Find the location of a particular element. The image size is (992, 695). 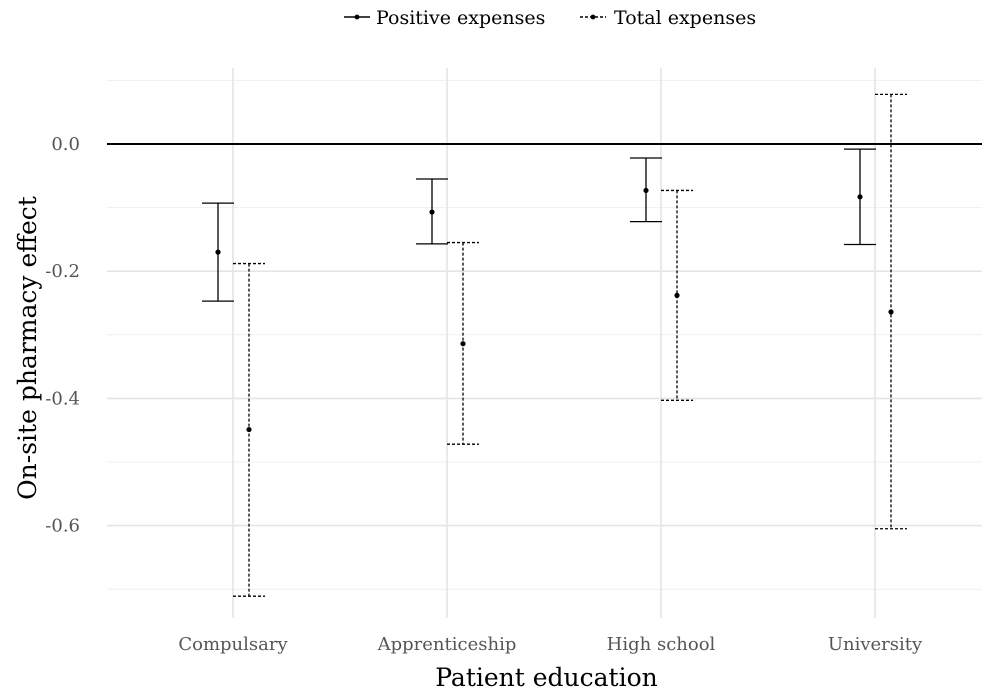

x-tick-label: University is located at coordinates (875, 644).